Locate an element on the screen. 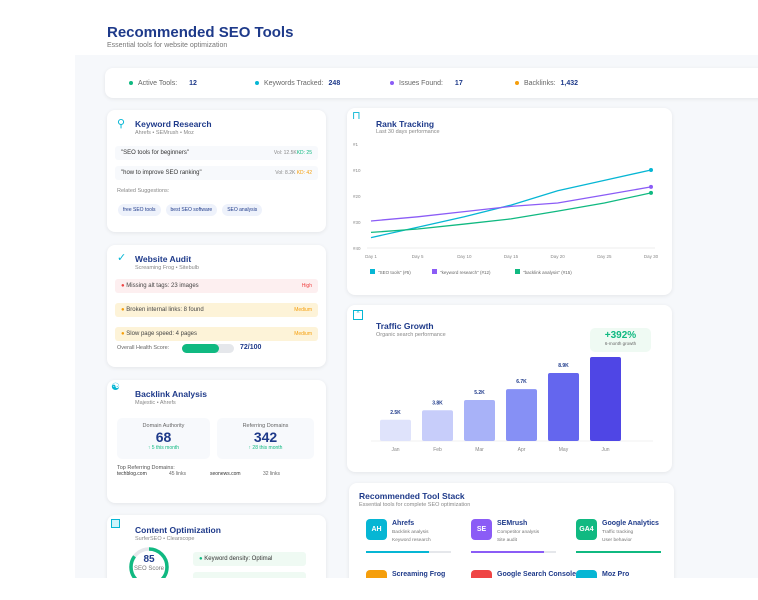 The image size is (758, 600). domain-authority-metric: Domain Authority 68 ↑ 5 this month is located at coordinates (163, 438).